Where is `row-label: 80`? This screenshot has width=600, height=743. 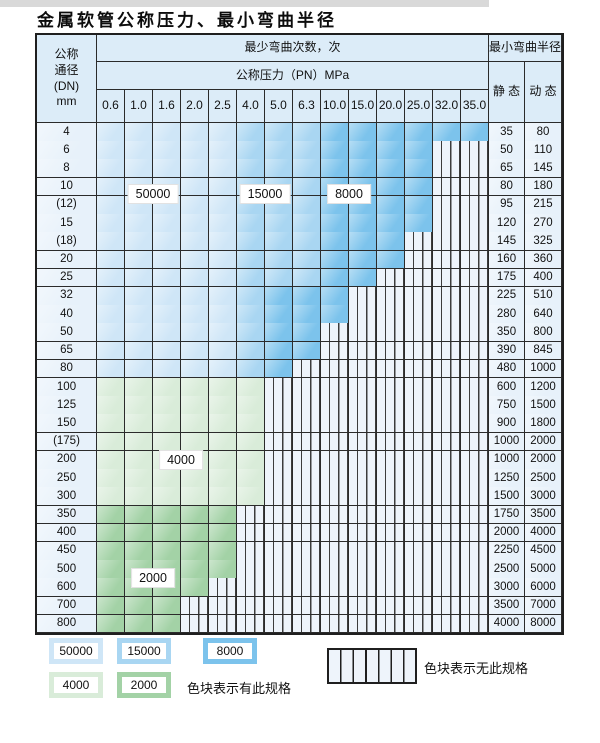
row-label: 80 is located at coordinates (67, 369).